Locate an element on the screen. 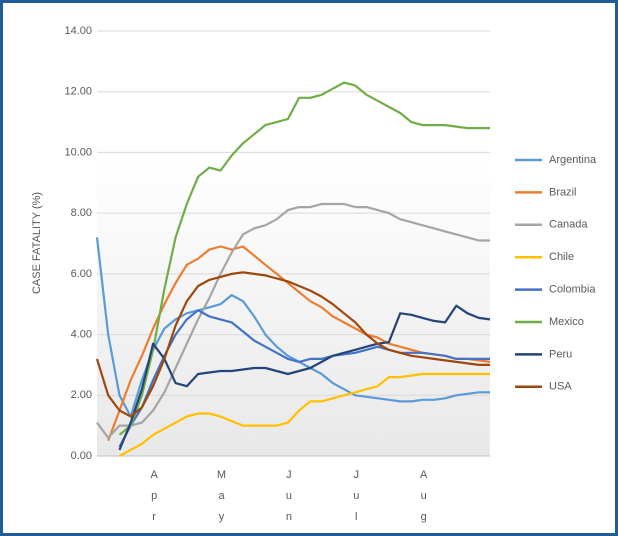 The height and width of the screenshot is (536, 618). y-tick-label: 10.00 is located at coordinates (78, 152).